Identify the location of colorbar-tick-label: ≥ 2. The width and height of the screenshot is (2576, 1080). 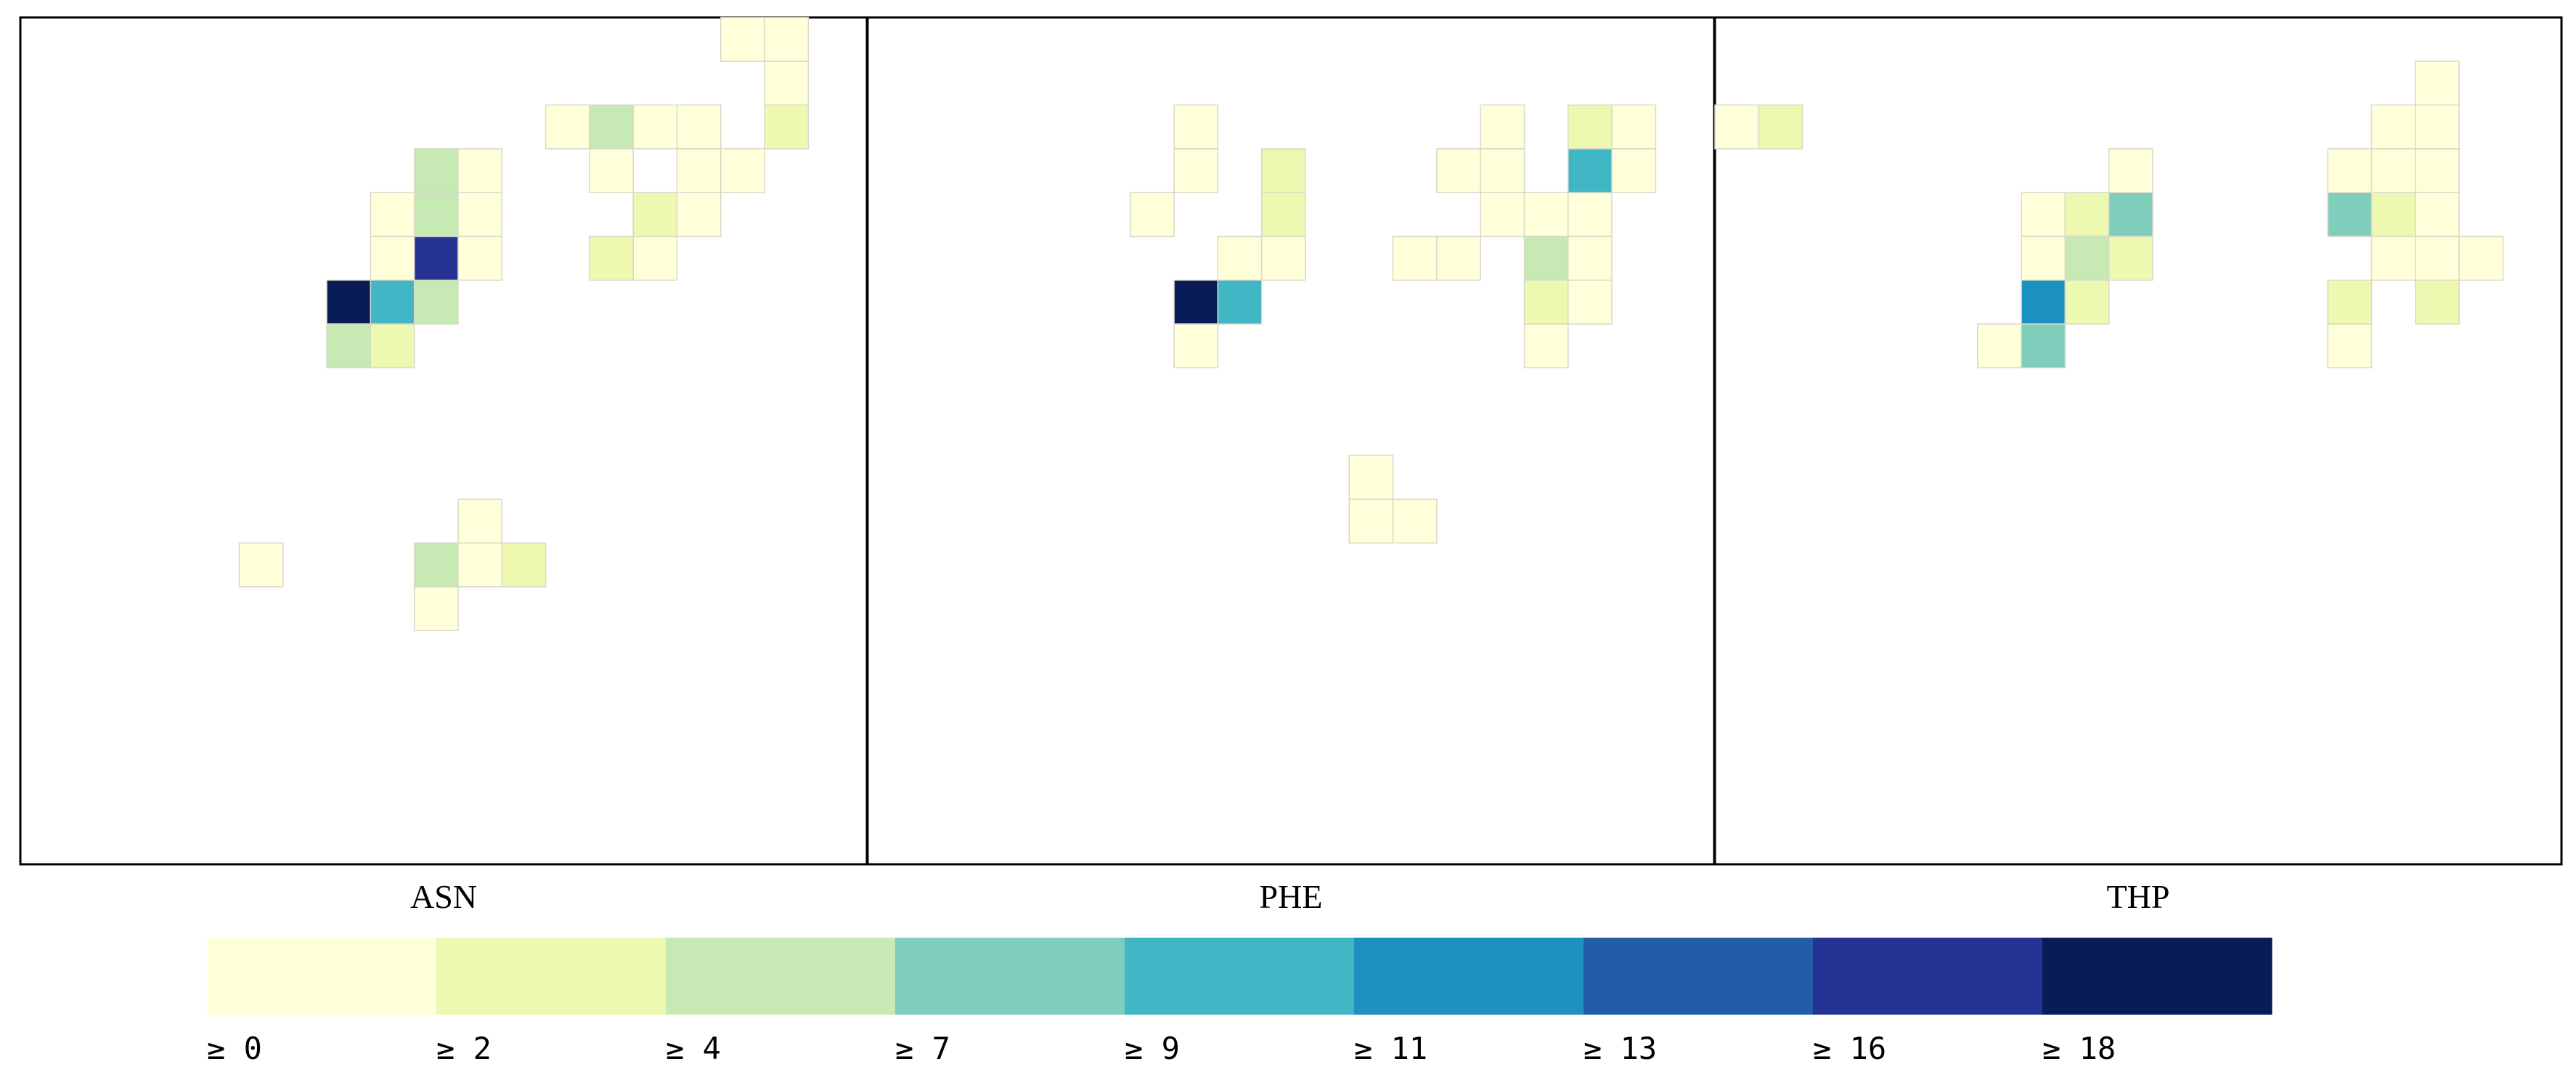
(464, 1048).